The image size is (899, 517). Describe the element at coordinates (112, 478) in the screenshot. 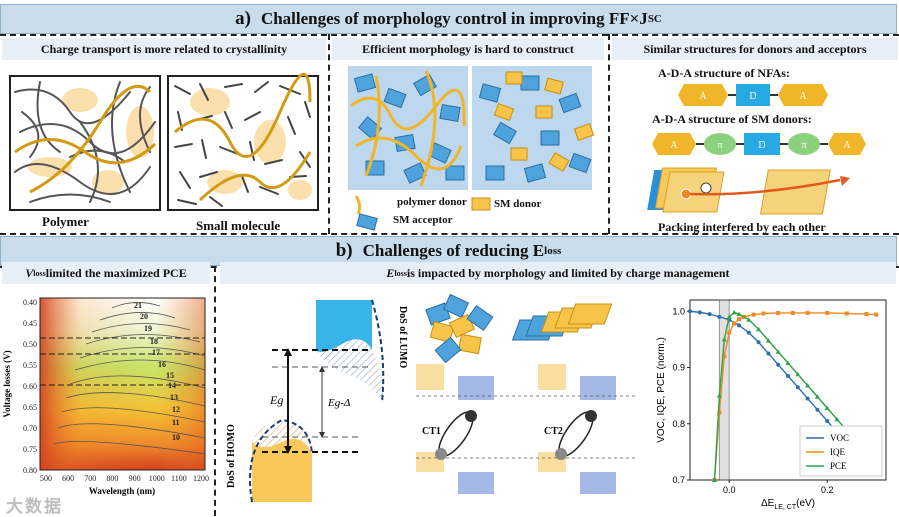

I see `x-tick: 800` at that location.